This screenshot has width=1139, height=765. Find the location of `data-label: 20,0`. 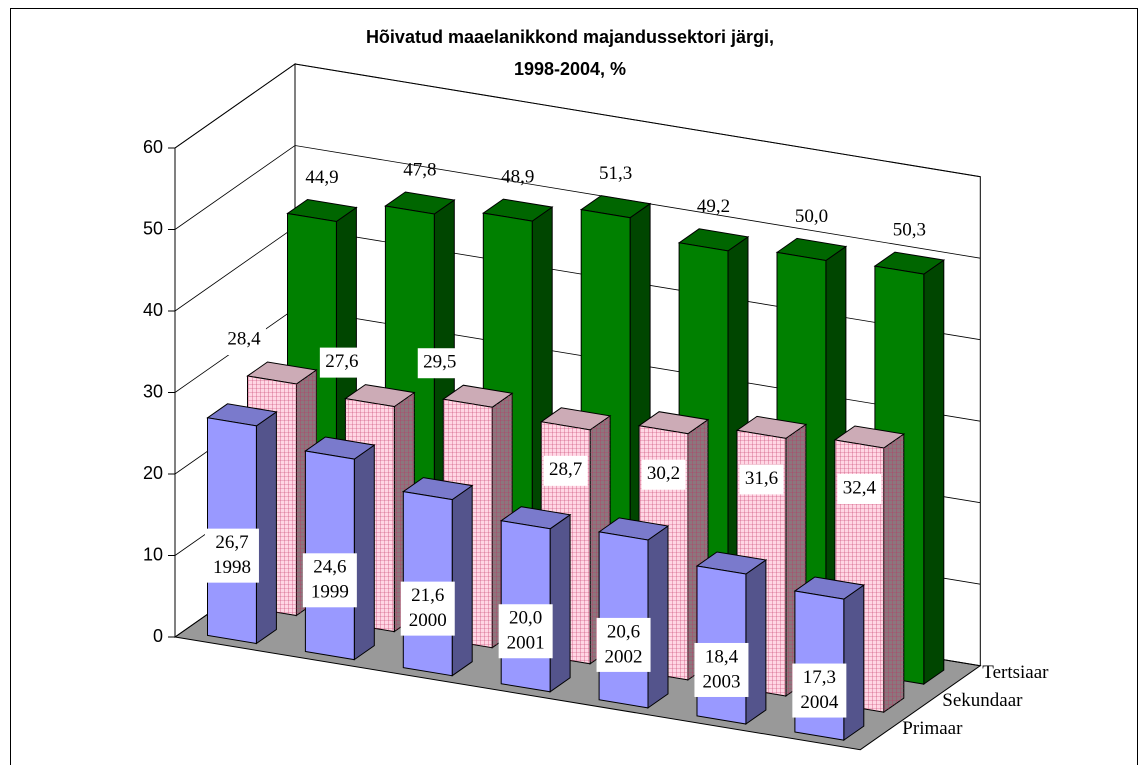

data-label: 20,0 is located at coordinates (525, 618).